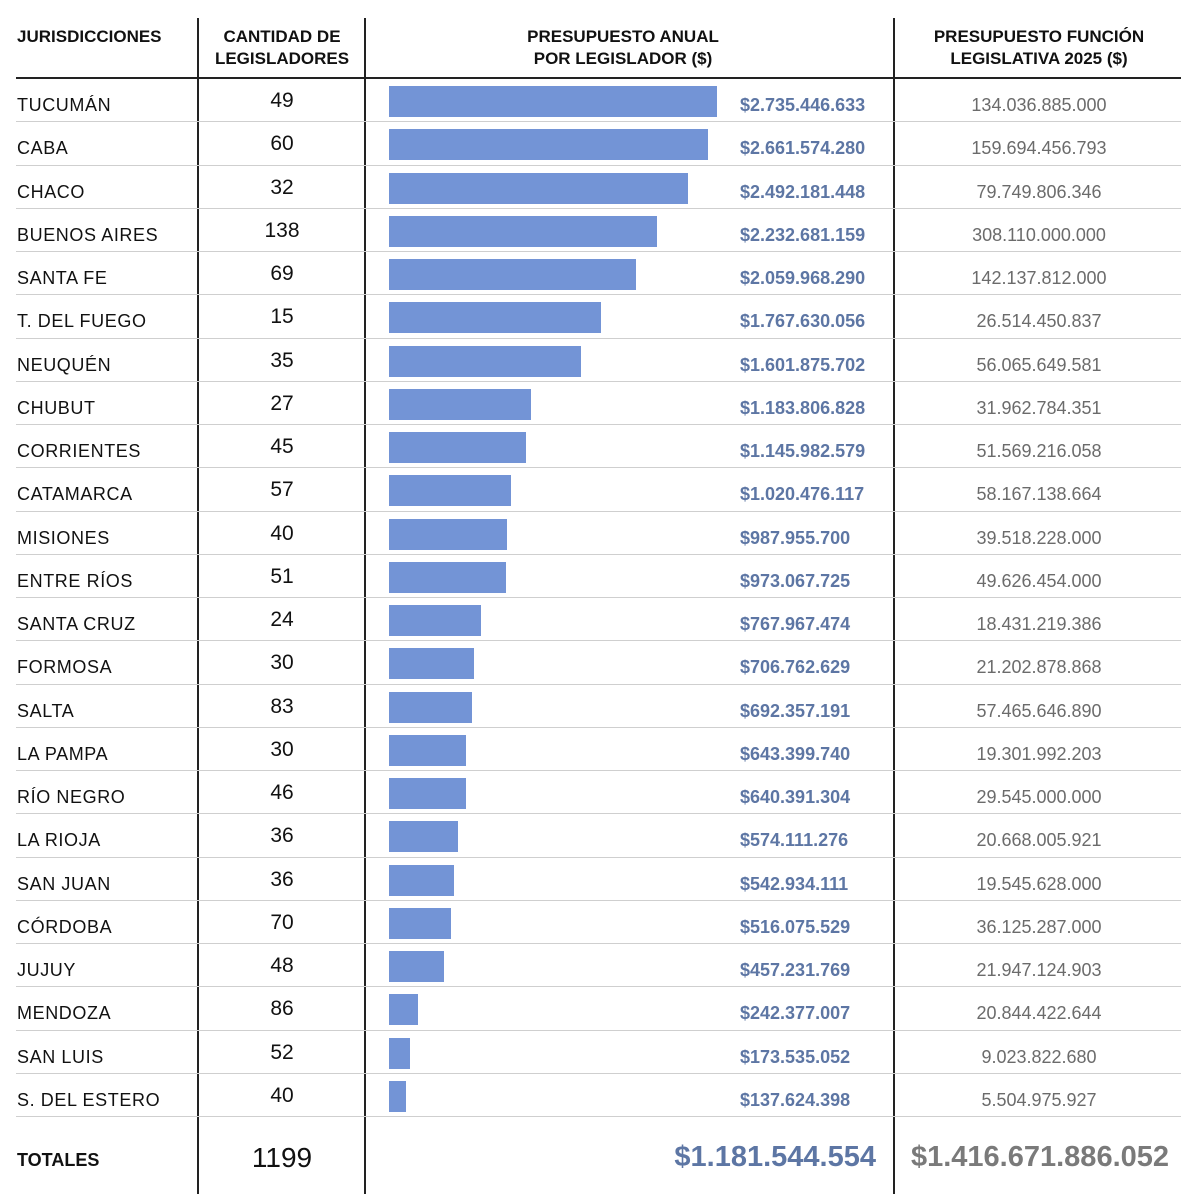 The width and height of the screenshot is (1197, 1200). Describe the element at coordinates (282, 403) in the screenshot. I see `row-legisladores: 27` at that location.